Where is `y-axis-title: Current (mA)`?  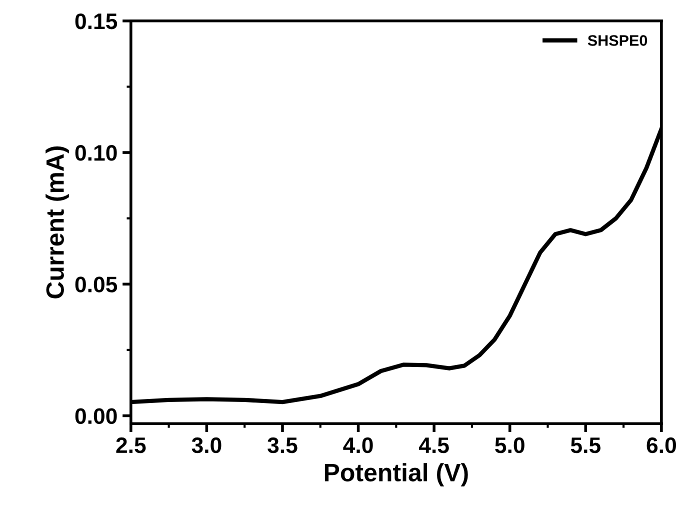
y-axis-title: Current (mA) is located at coordinates (57, 222).